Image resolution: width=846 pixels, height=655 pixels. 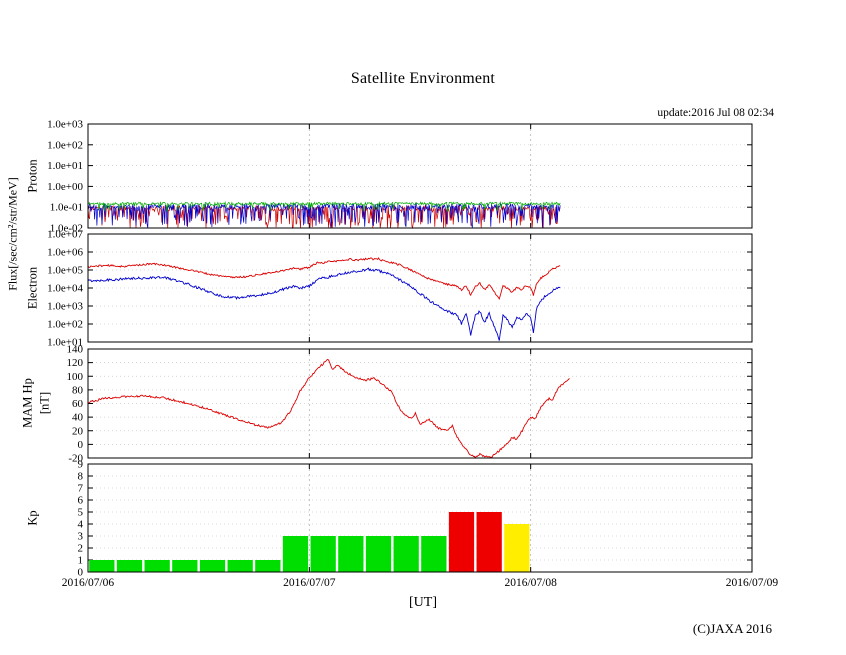 I want to click on y-tick-label: 3, so click(x=81, y=537).